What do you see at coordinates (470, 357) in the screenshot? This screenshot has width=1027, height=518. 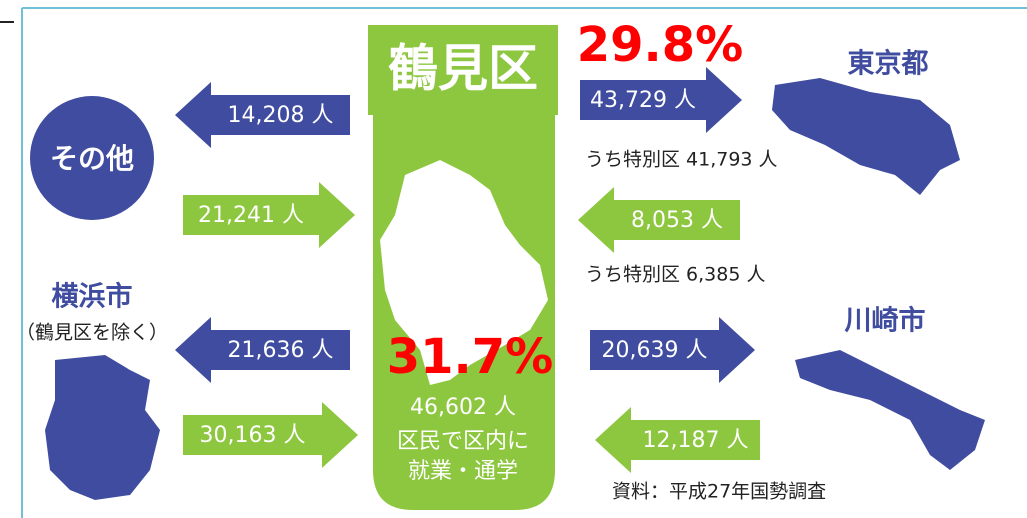 I see `center-share: 31.7%` at bounding box center [470, 357].